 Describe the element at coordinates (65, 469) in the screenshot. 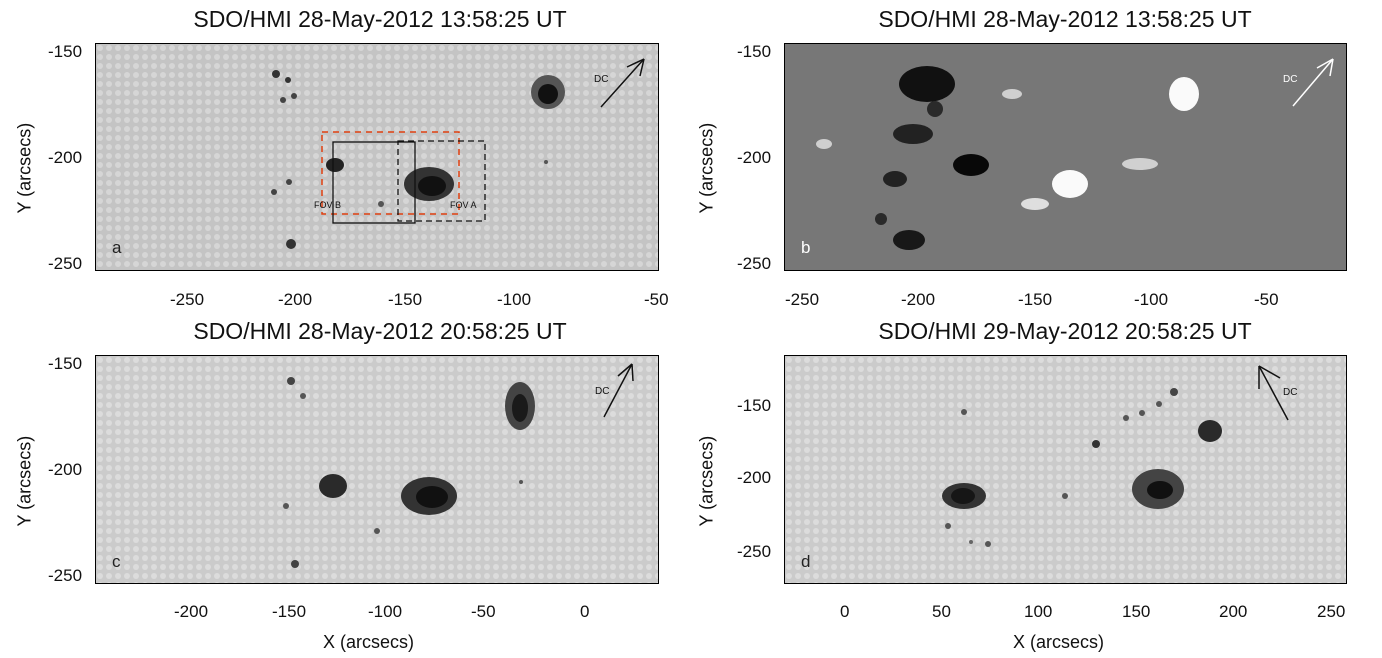

I see `panel-c-ytick: -200` at that location.